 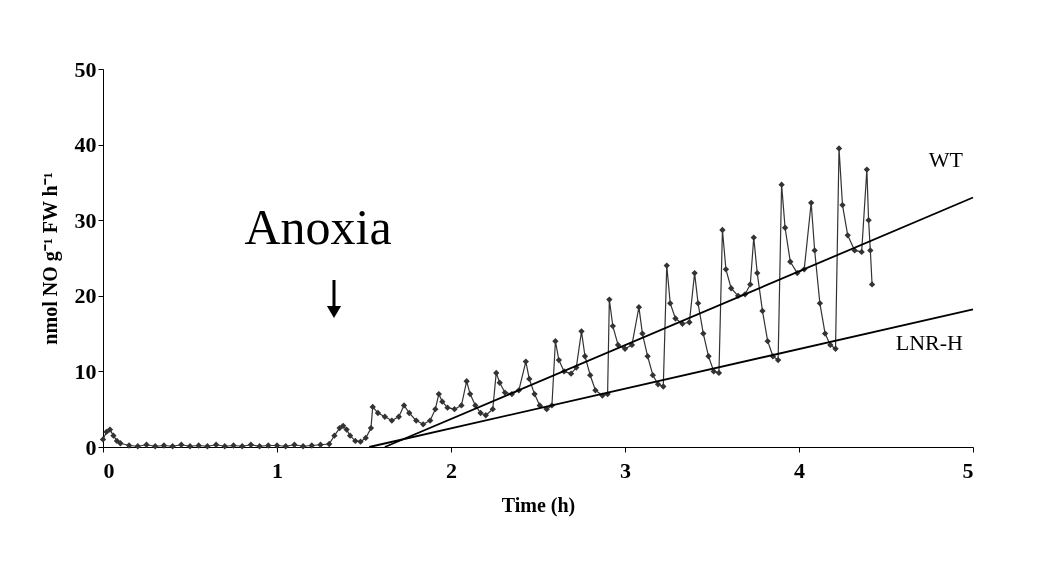 What do you see at coordinates (451, 470) in the screenshot?
I see `x-tick-label: 2` at bounding box center [451, 470].